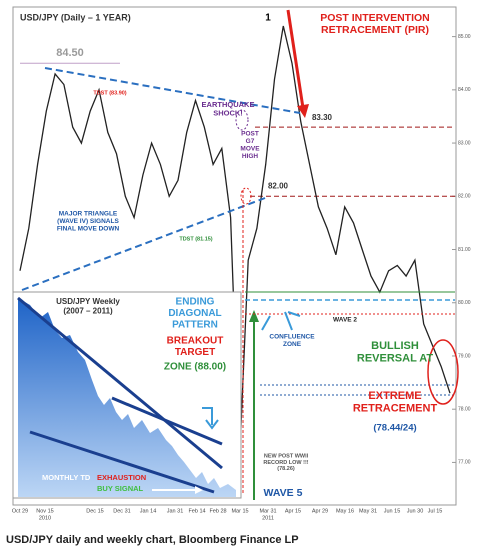 The image size is (477, 554). I want to click on inset-arrow, so click(210, 418).